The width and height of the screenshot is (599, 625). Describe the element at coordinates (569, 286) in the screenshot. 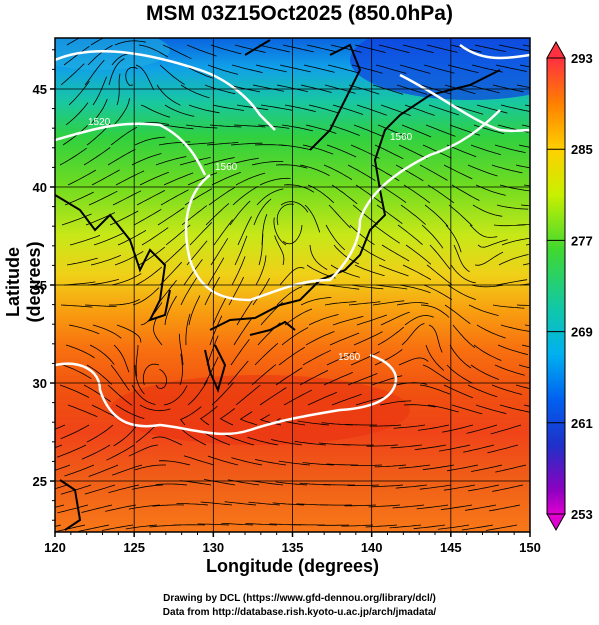

I see `colorbar: 293 285 277 269 261 253` at that location.